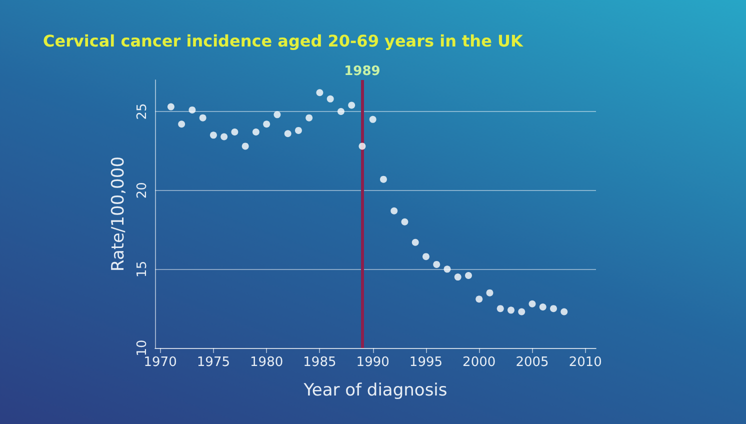  I want to click on y-tick-label: 25, so click(142, 111).